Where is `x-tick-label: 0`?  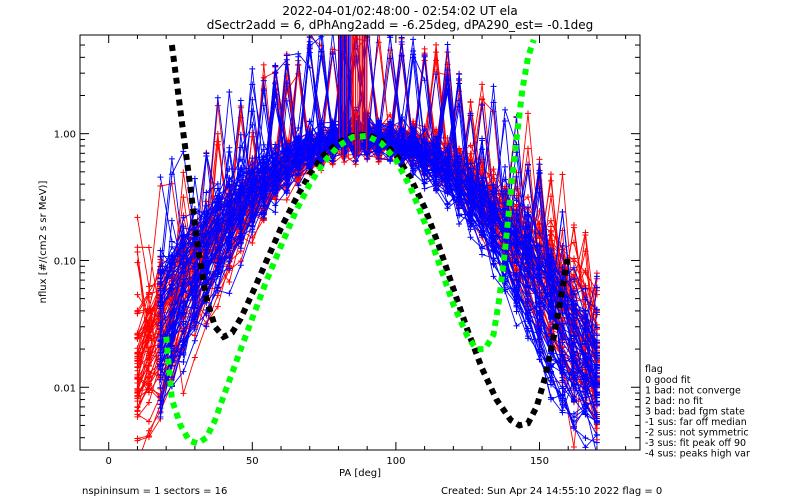 x-tick-label: 0 is located at coordinates (109, 461).